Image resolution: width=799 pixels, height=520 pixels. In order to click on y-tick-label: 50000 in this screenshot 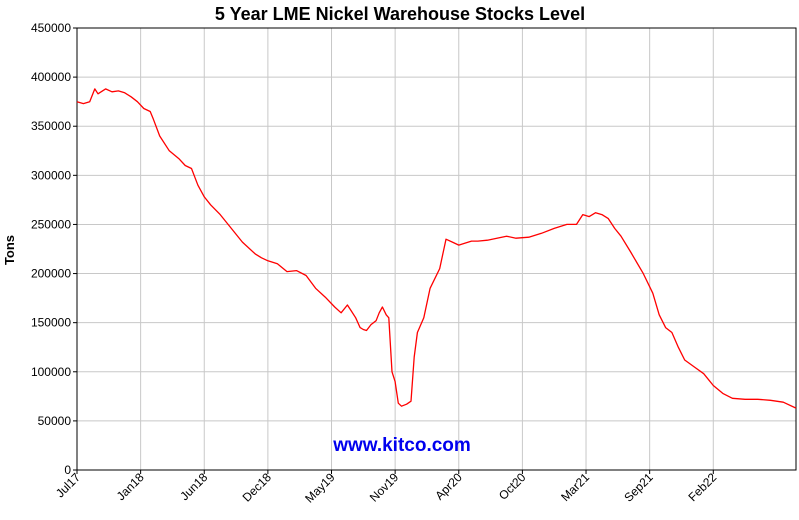, I will do `click(55, 421)`.